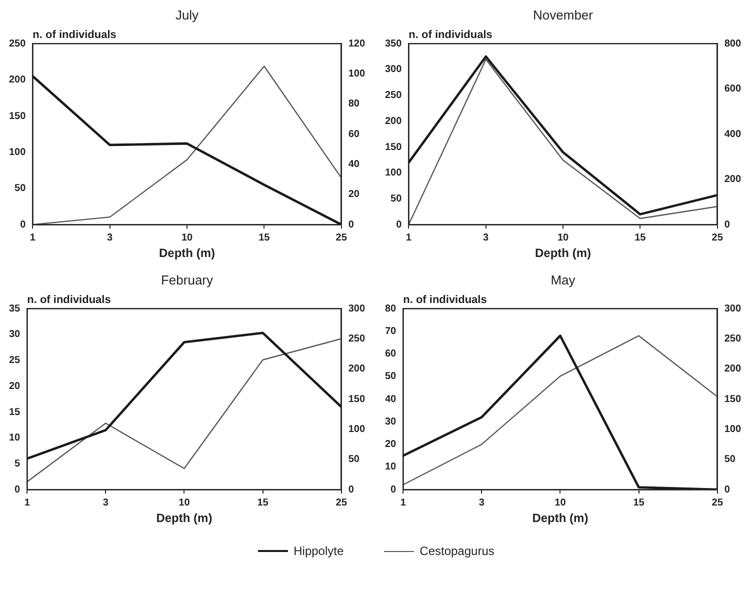 This screenshot has height=601, width=752. I want to click on chart-title: July, so click(187, 14).